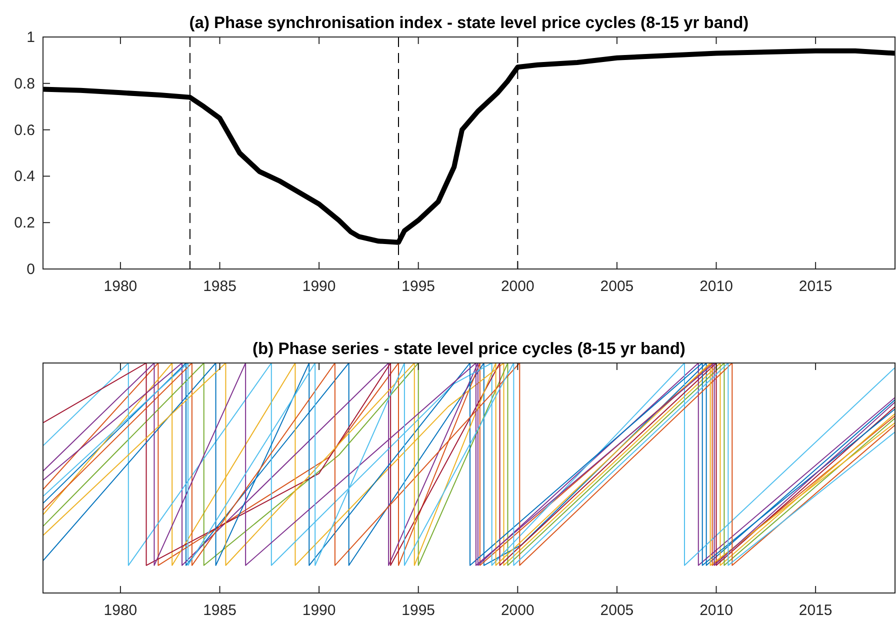  Describe the element at coordinates (24, 83) in the screenshot. I see `y-tick-label: 0.8` at that location.